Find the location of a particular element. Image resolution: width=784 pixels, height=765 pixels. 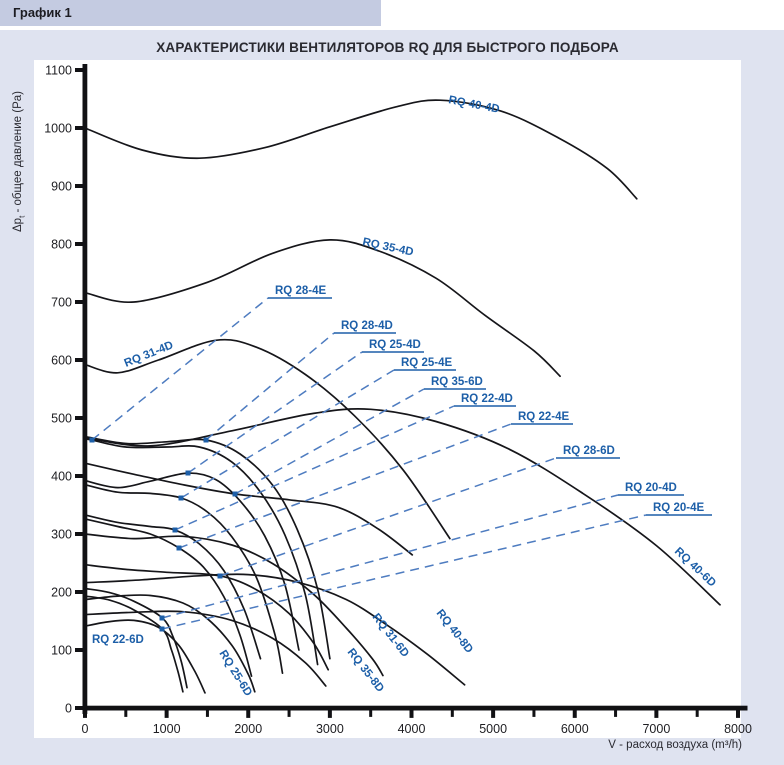

curve-label-rq-40-8d: RQ 40-8D is located at coordinates (454, 631).